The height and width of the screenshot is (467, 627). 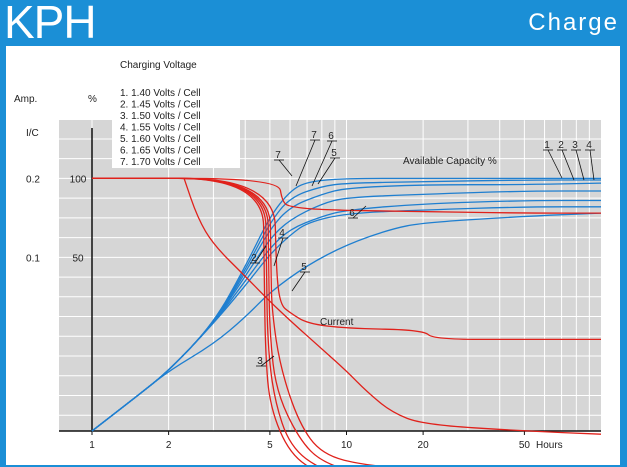 What do you see at coordinates (78, 258) in the screenshot?
I see `y-right-tick-label: 50` at bounding box center [78, 258].